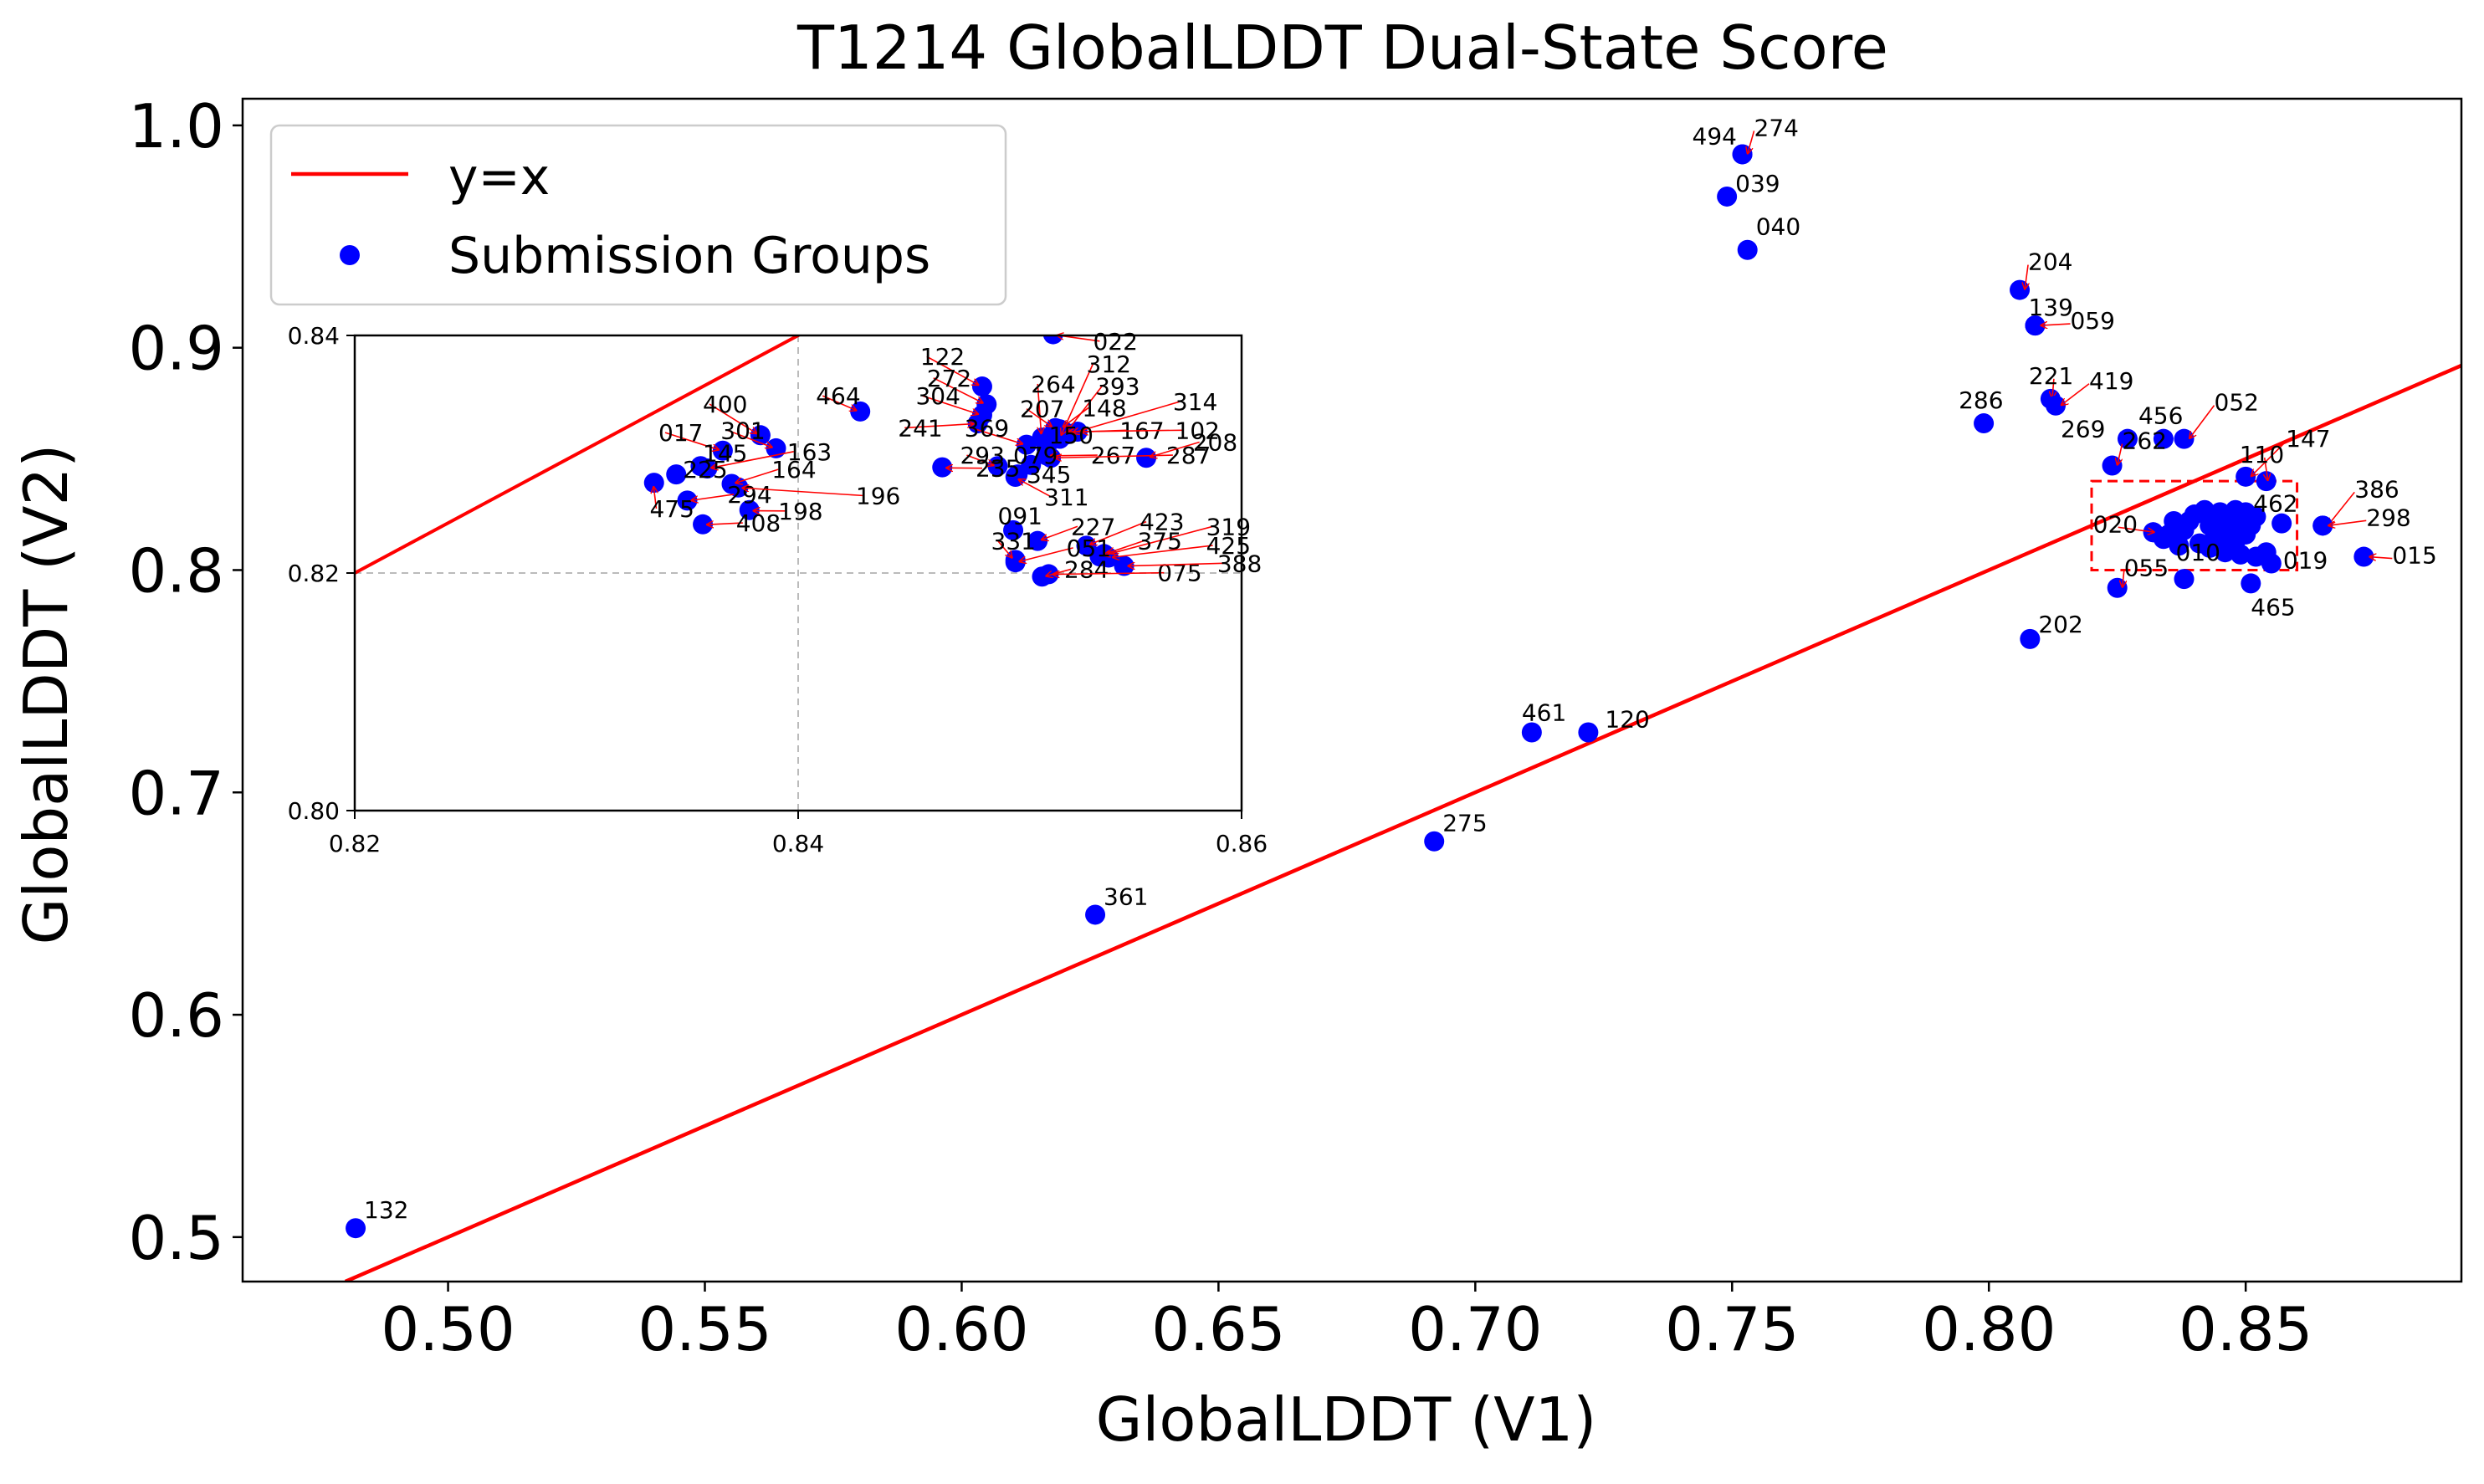 Image resolution: width=2484 pixels, height=1484 pixels. Describe the element at coordinates (1342, 48) in the screenshot. I see `chart-title: T1214 GlobalLDDT Dual-State Score` at that location.